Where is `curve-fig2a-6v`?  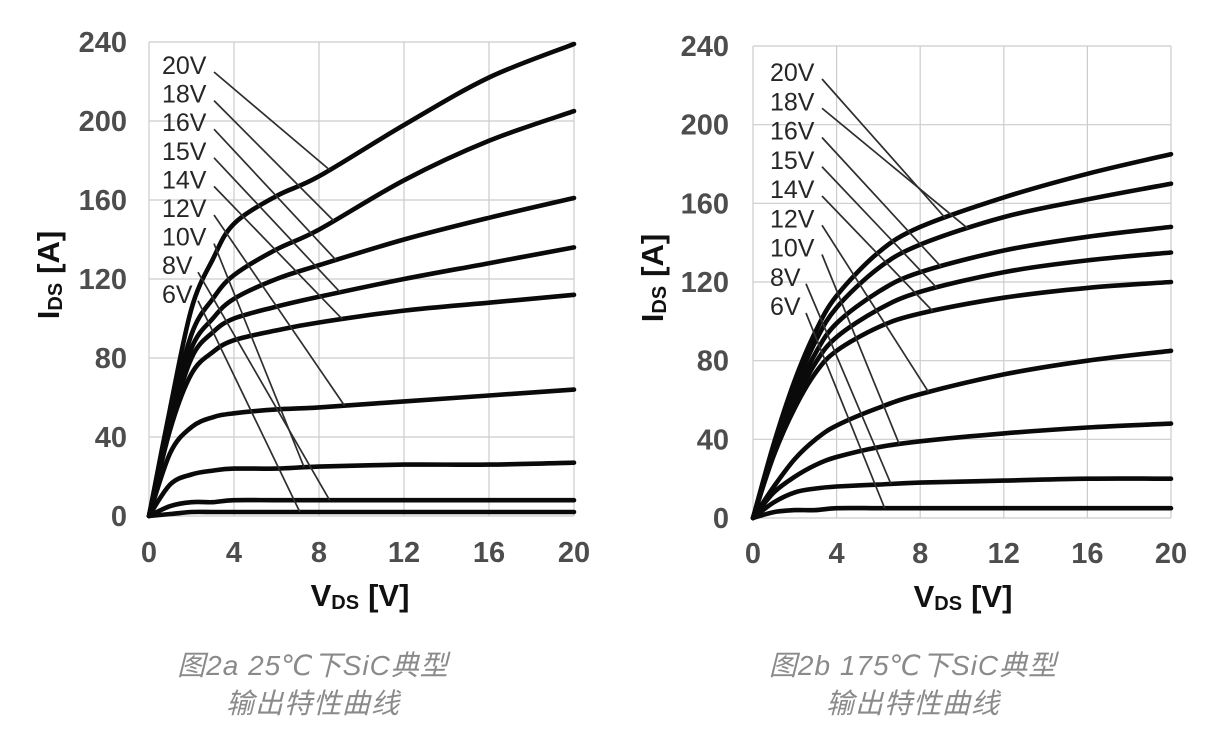 curve-fig2a-6v is located at coordinates (361, 514).